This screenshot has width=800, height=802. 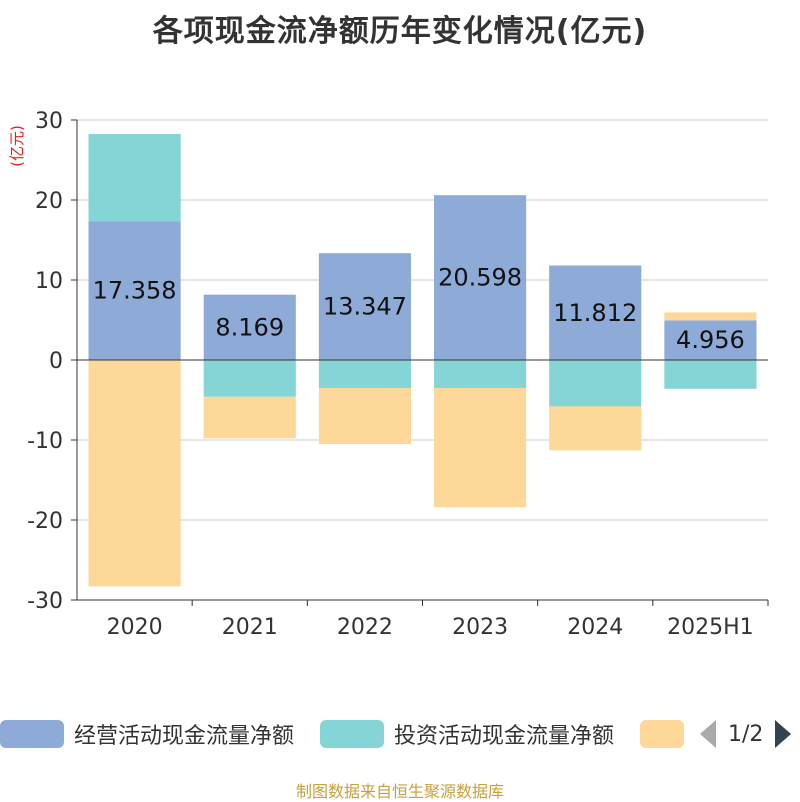 What do you see at coordinates (710, 316) in the screenshot?
I see `bar-series2-2025H1` at bounding box center [710, 316].